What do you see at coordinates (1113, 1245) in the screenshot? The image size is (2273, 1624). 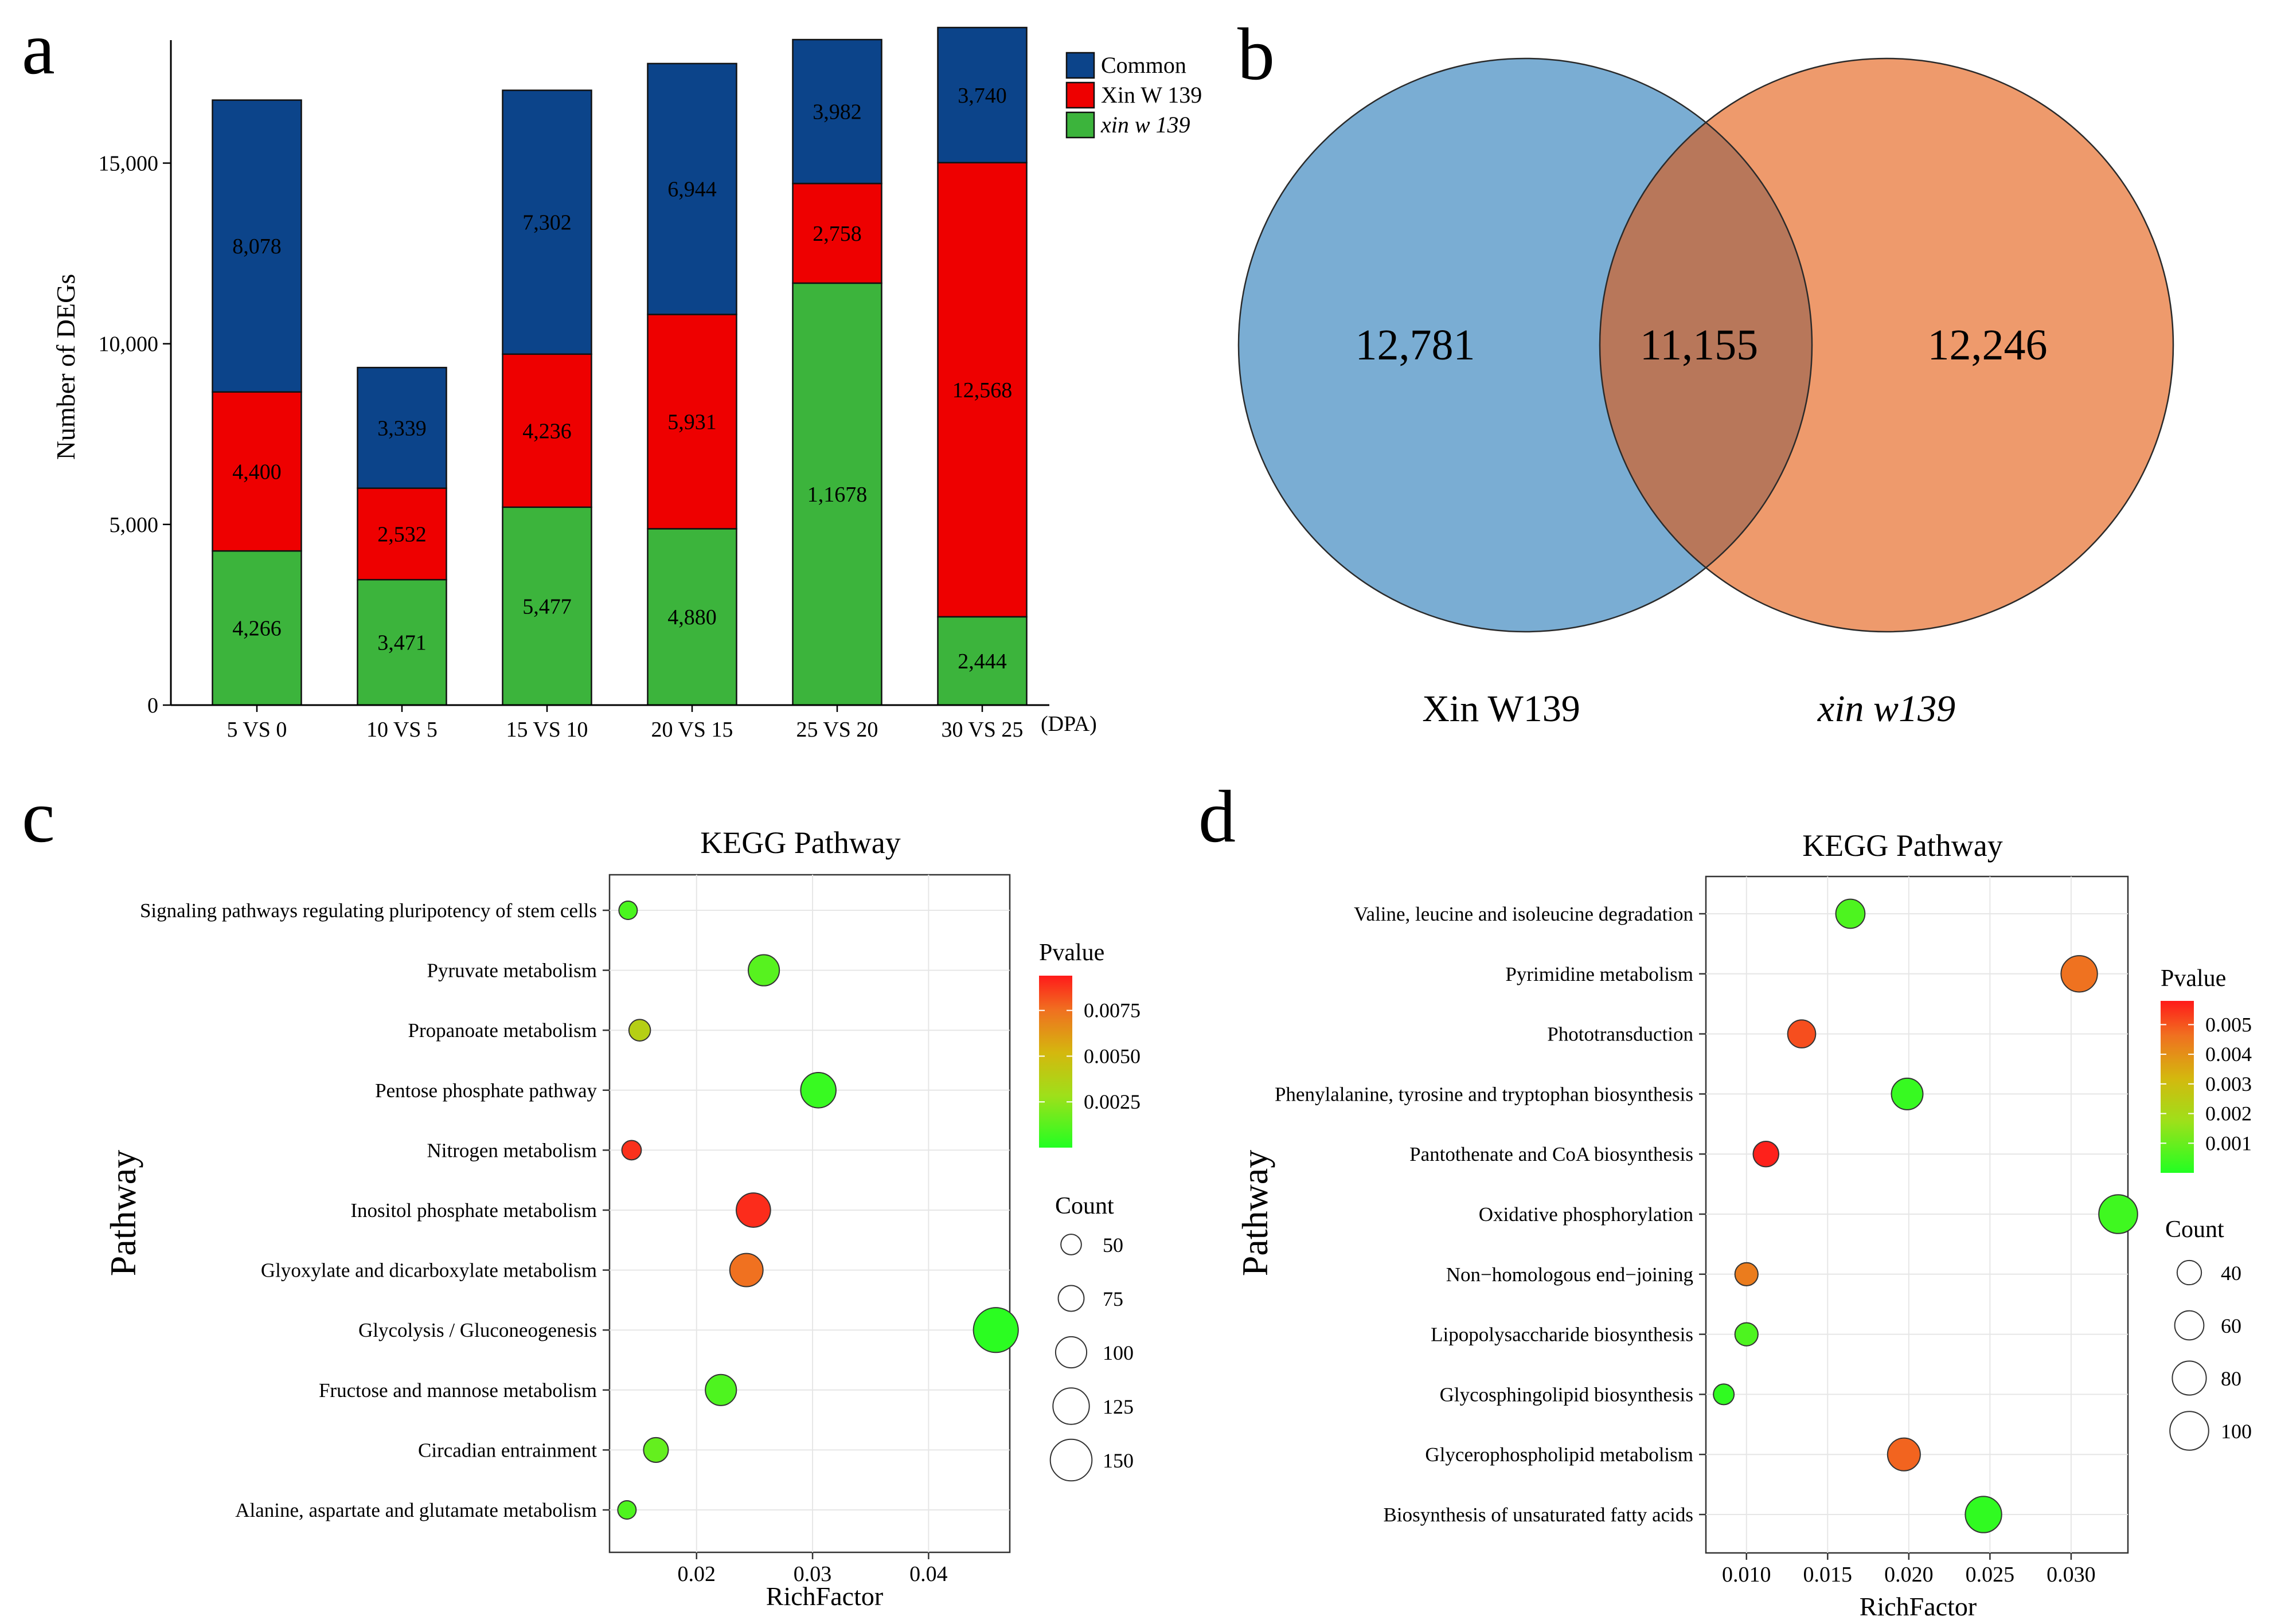 I see `count-legend-label: 50` at bounding box center [1113, 1245].